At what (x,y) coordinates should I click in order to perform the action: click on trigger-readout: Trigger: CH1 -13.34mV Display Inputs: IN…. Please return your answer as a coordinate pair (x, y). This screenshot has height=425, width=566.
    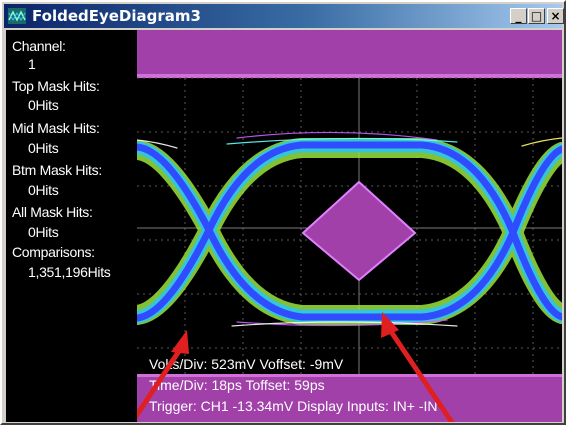
    Looking at the image, I should click on (293, 406).